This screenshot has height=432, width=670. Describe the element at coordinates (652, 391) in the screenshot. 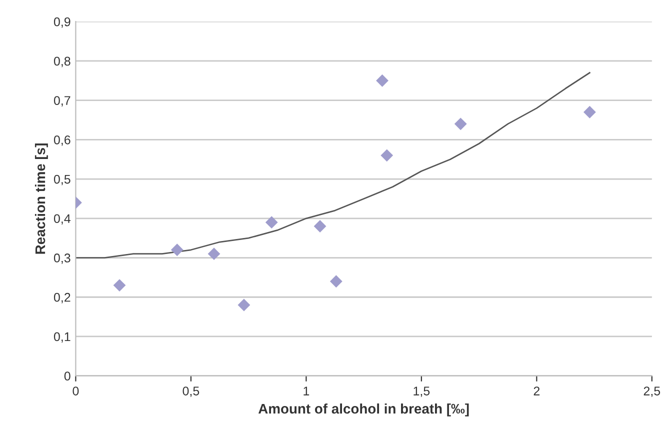

I see `x-tick-label: 2,5` at that location.